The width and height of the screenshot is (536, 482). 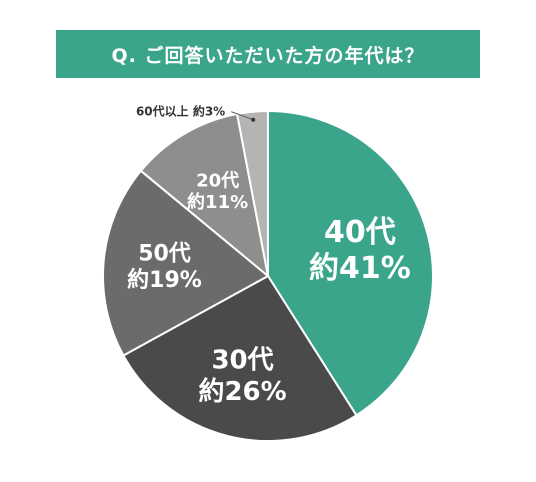 What do you see at coordinates (253, 119) in the screenshot?
I see `leader-dot` at bounding box center [253, 119].